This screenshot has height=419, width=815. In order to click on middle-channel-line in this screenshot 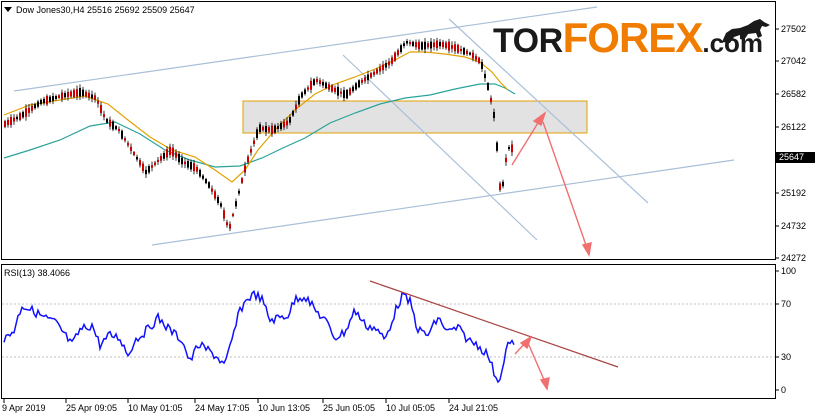, I will do `click(368, 158)`.